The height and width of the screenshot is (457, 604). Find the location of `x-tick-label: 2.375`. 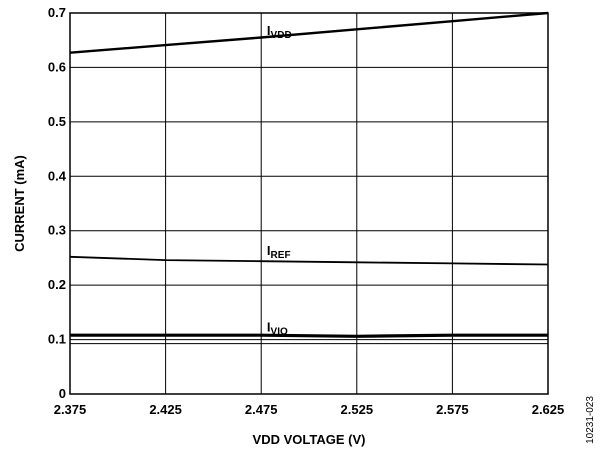

x-tick-label: 2.375 is located at coordinates (70, 409).